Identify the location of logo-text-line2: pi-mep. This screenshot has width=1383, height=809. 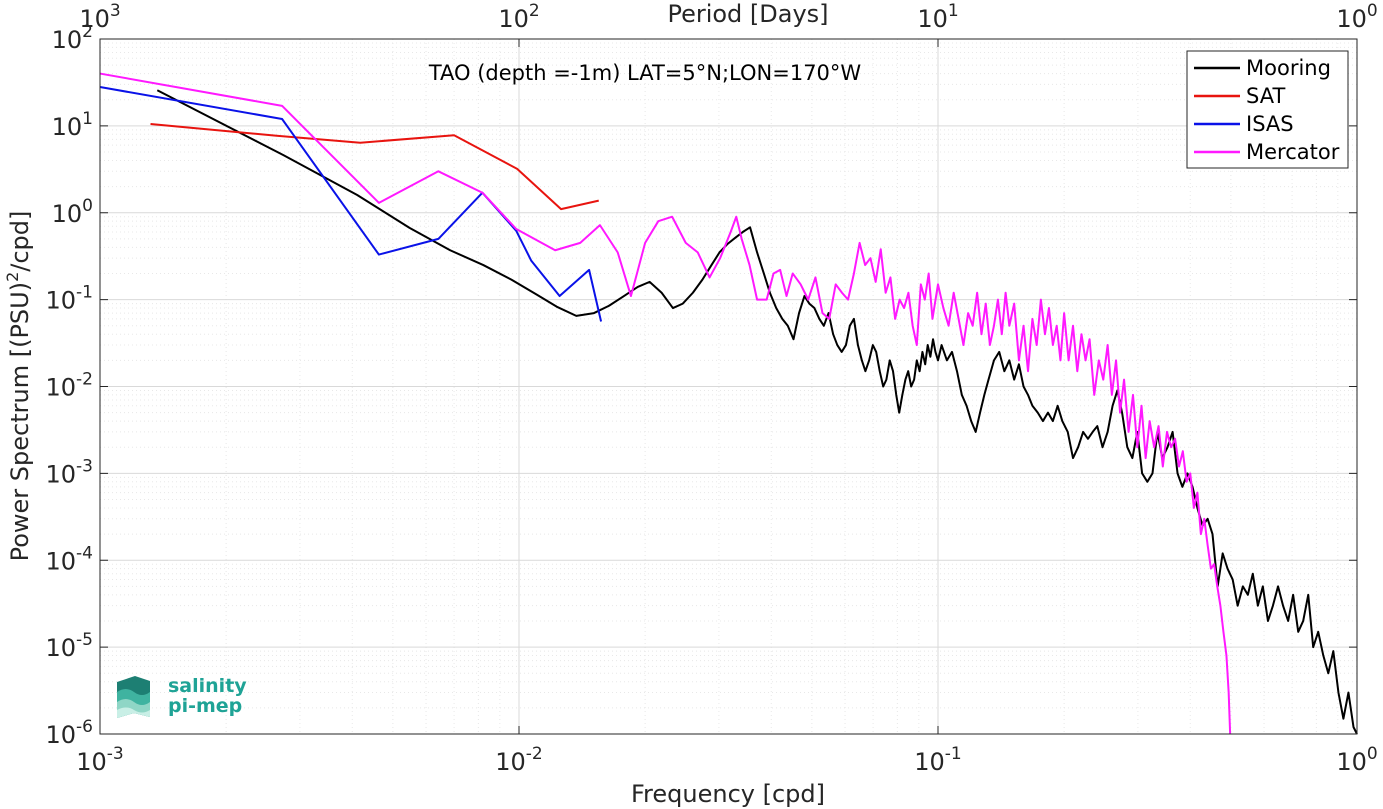
(205, 706).